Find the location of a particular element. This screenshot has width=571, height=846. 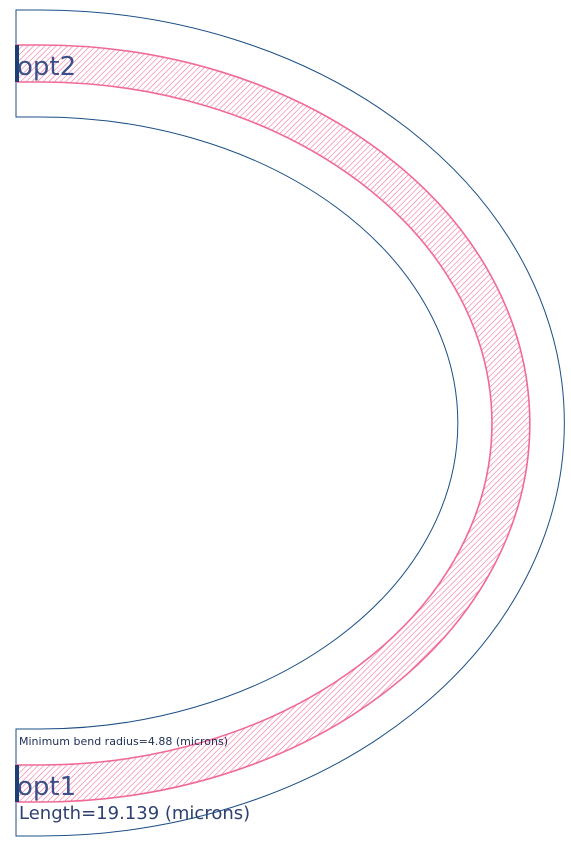

port-label-opt2: opt2 is located at coordinates (46, 67).